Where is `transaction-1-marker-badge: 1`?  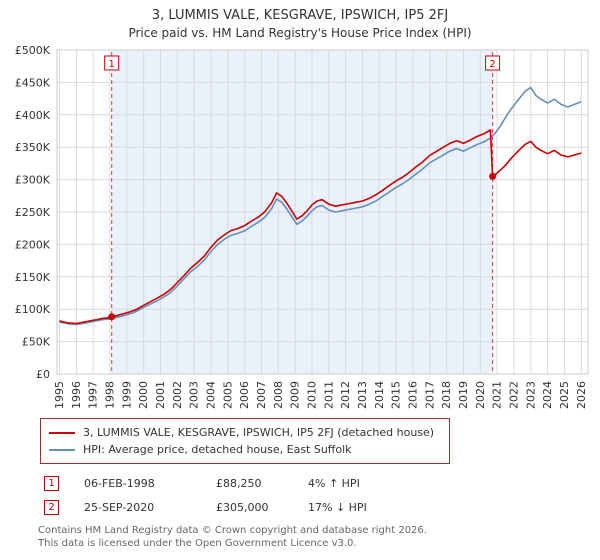 transaction-1-marker-badge: 1 is located at coordinates (51, 483).